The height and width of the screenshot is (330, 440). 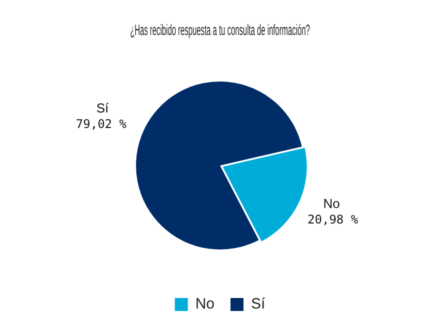 I want to click on slice-label: Sí, so click(x=103, y=108).